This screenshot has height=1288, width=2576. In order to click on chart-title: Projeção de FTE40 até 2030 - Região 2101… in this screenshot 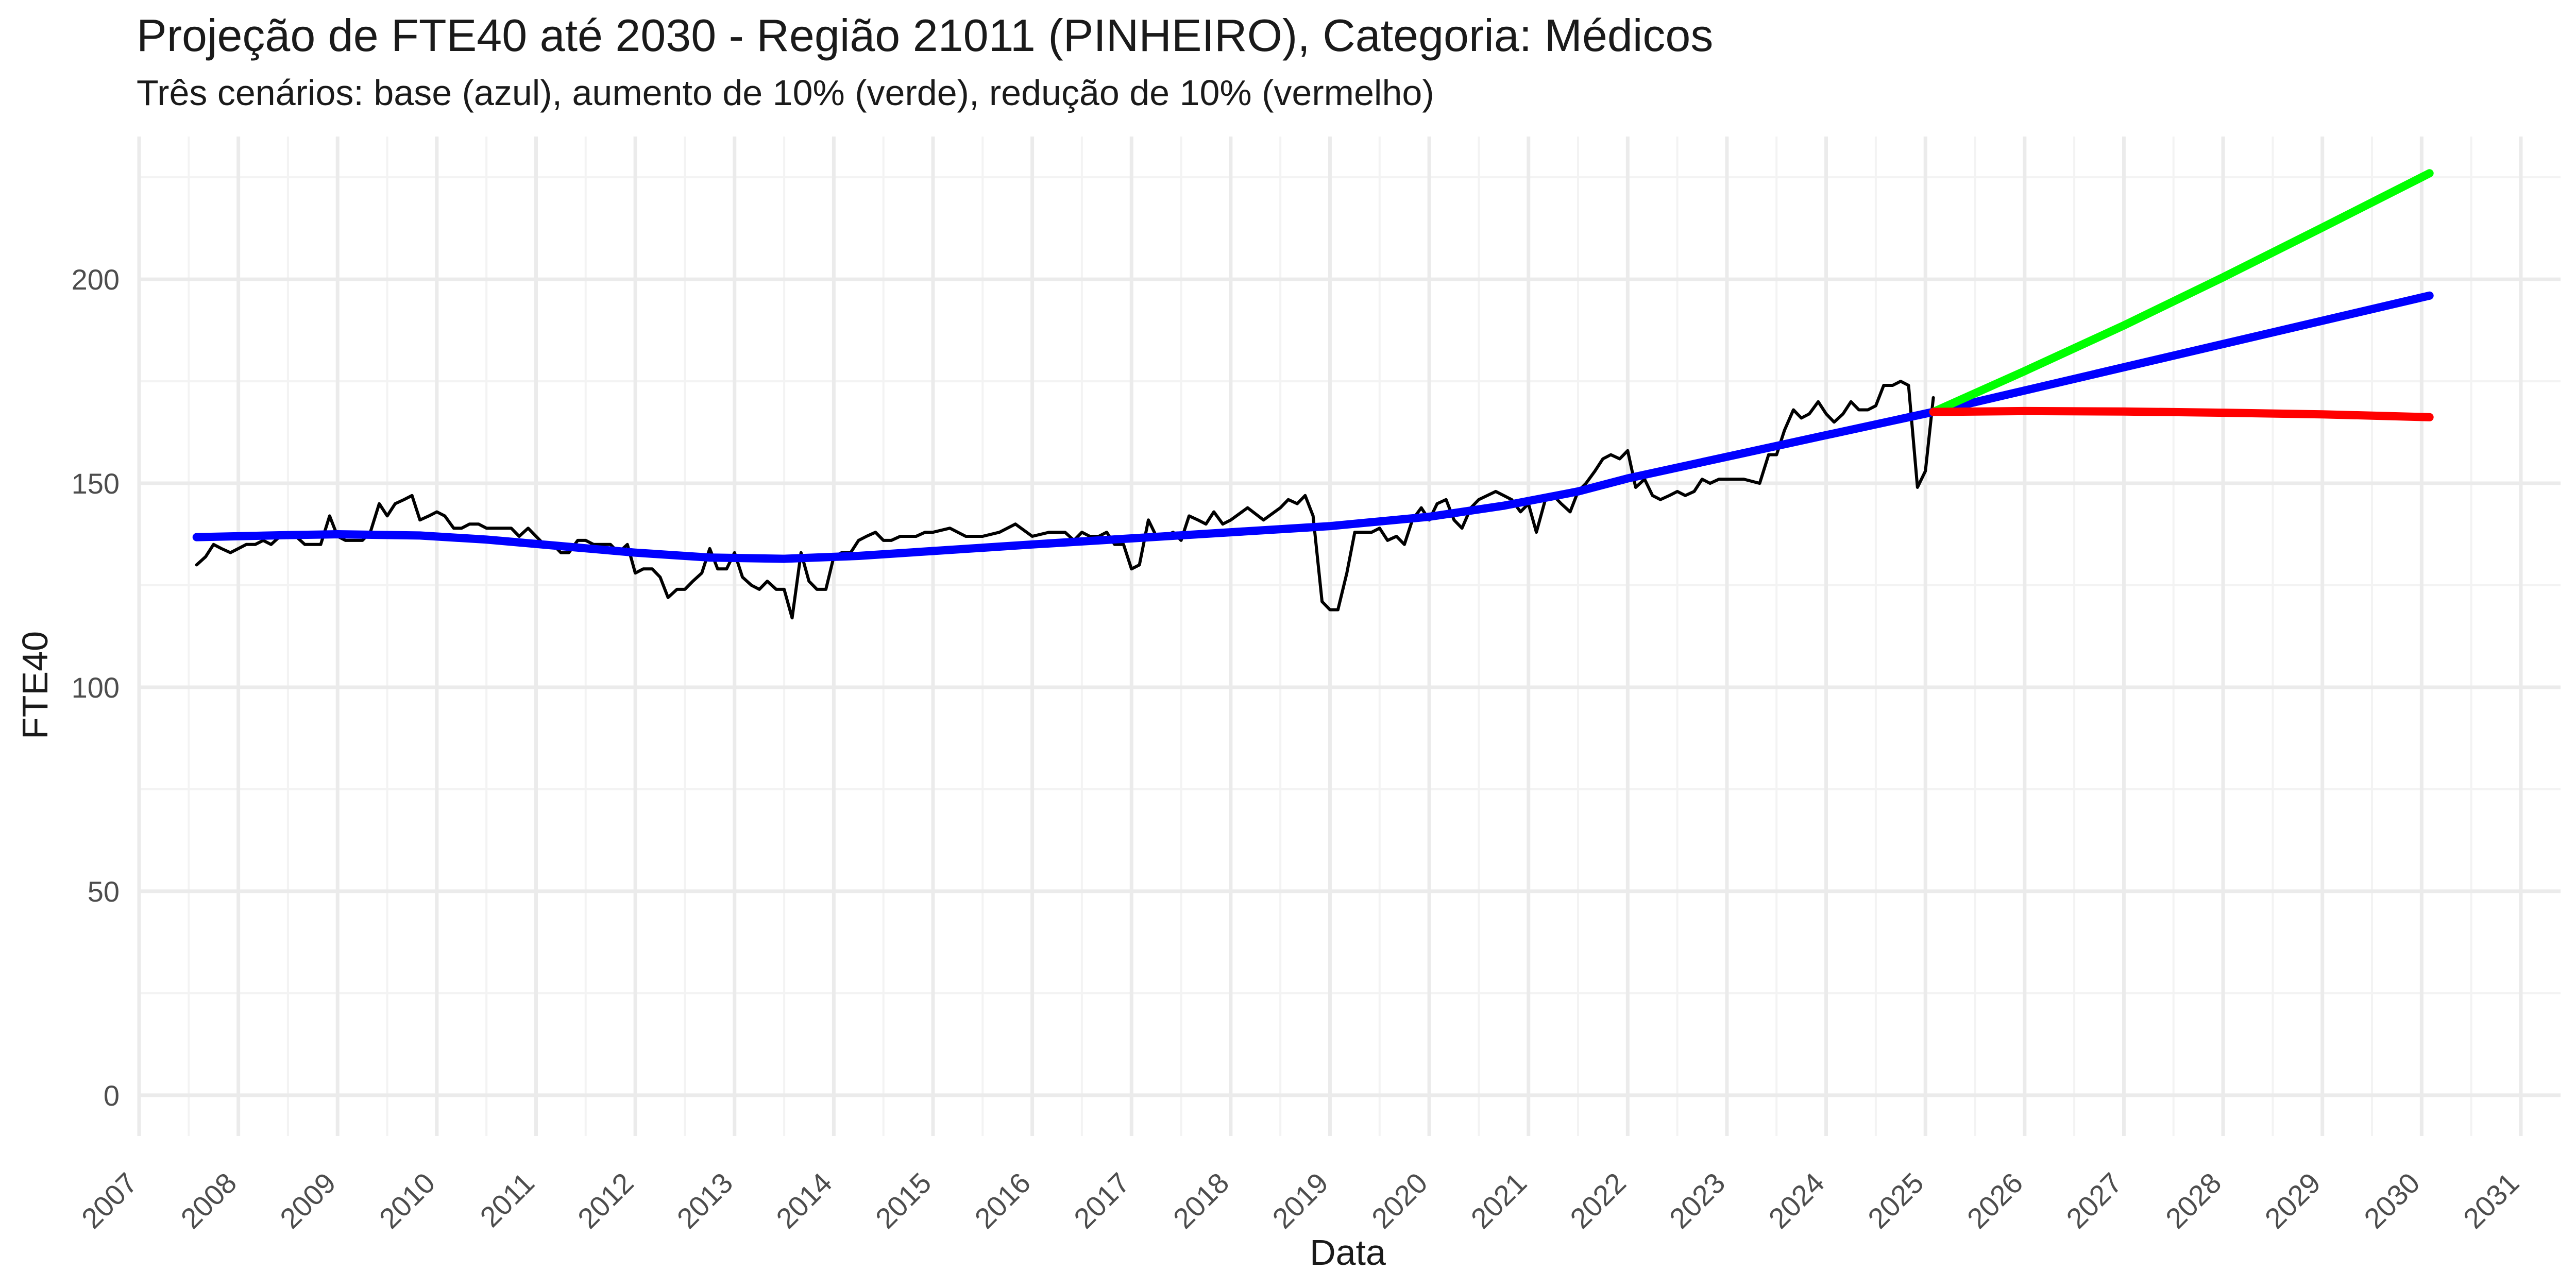, I will do `click(925, 35)`.